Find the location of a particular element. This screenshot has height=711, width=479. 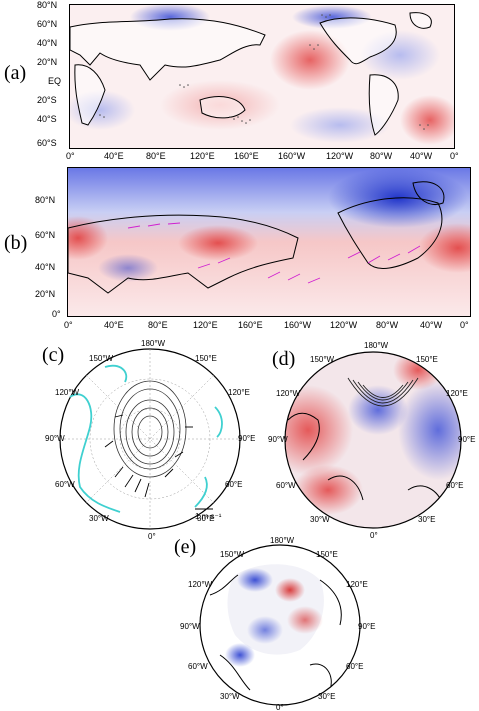

lat-tick: 0° is located at coordinates (56, 314).